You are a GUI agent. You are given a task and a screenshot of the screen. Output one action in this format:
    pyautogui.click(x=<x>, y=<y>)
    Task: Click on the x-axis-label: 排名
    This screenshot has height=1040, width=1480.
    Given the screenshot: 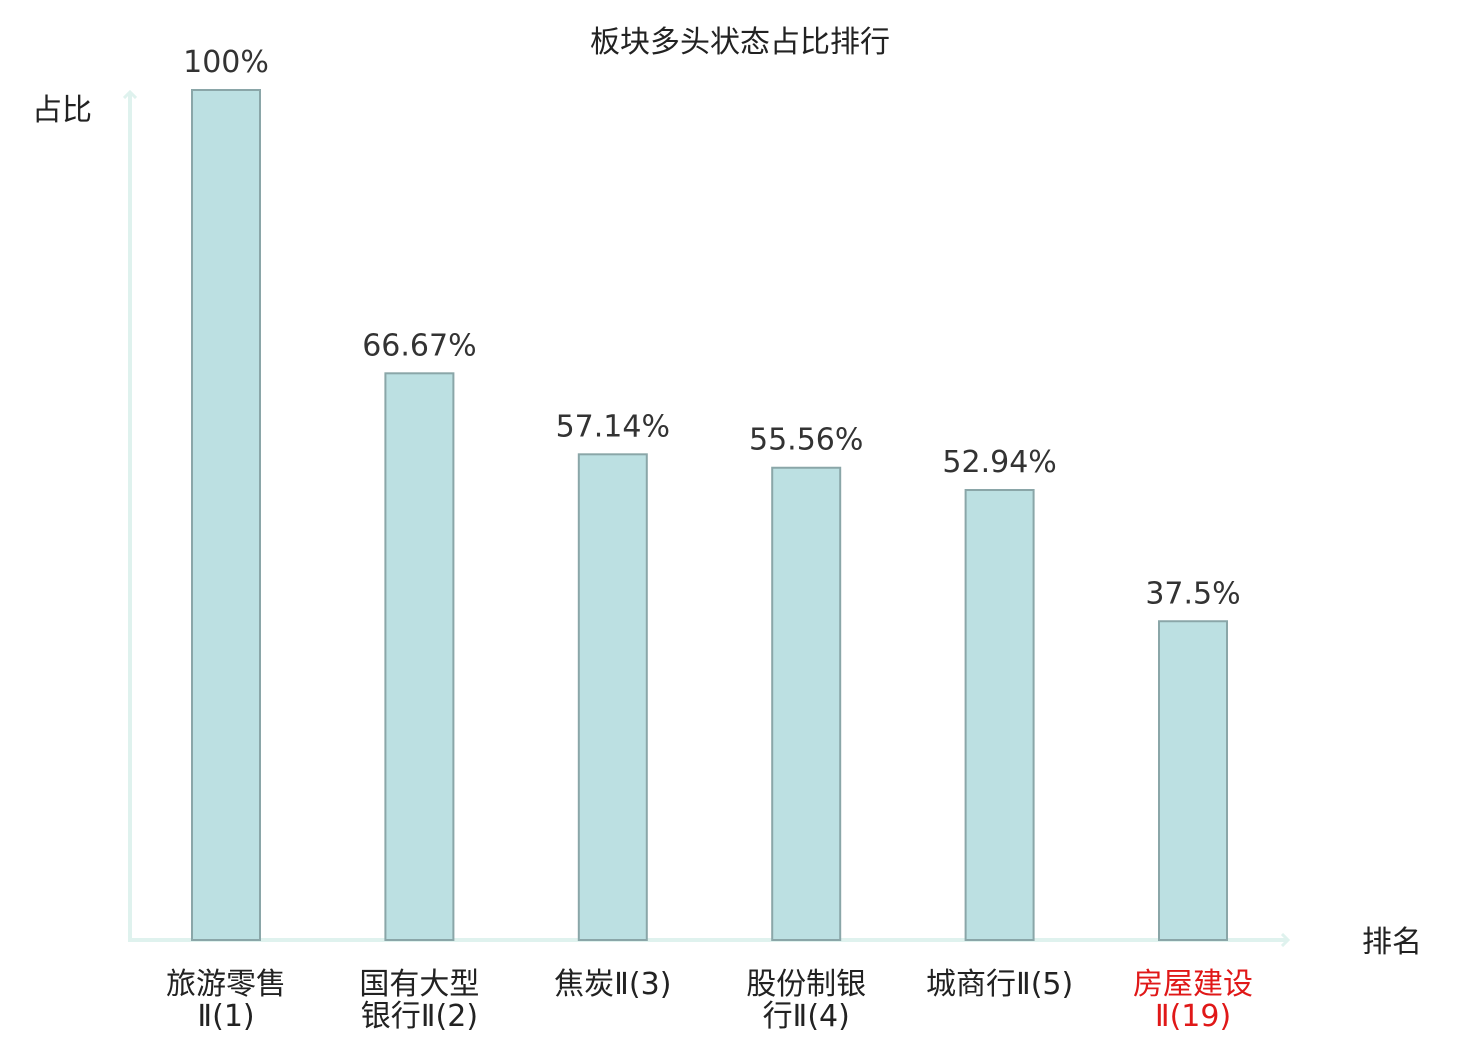 What is the action you would take?
    pyautogui.click(x=1392, y=942)
    